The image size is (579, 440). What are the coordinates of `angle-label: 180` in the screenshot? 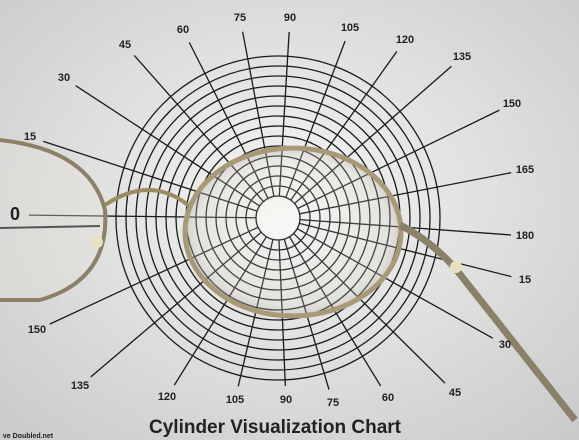 It's located at (525, 236).